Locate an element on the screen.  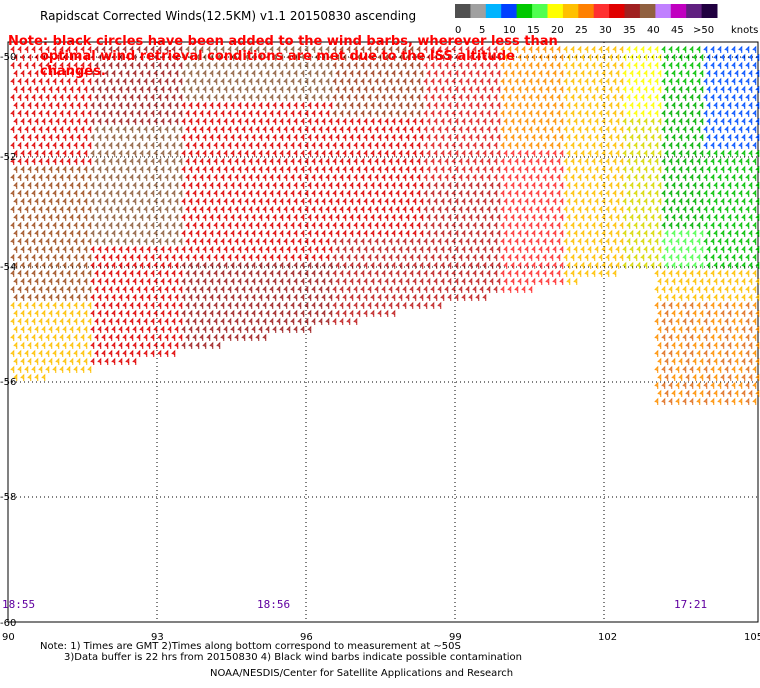
colorbar-tick-label: 0 is located at coordinates (458, 30).